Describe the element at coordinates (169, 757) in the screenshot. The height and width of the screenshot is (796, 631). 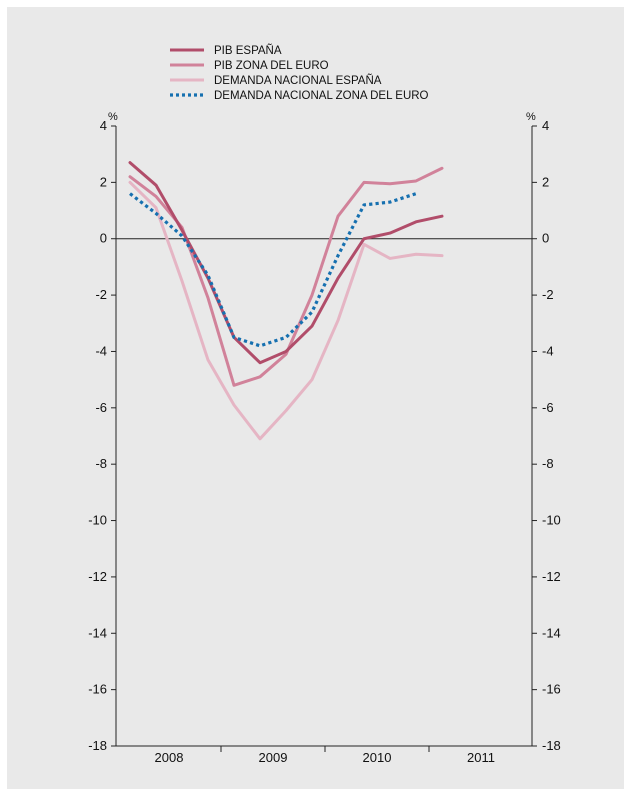
I see `x-tick-label: 2008` at that location.